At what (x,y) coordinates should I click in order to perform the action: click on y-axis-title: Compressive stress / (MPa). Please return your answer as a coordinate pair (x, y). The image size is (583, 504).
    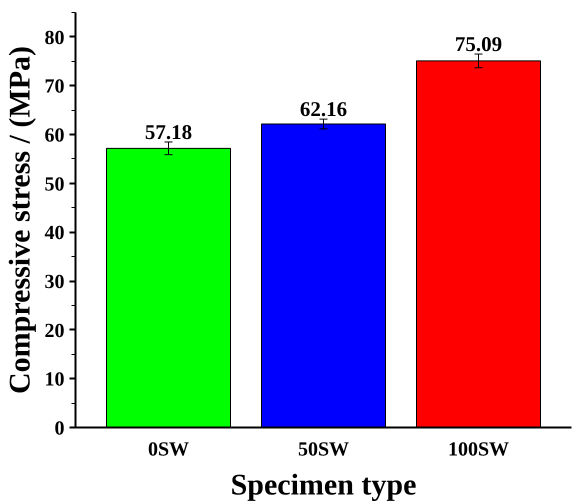
    Looking at the image, I should click on (20, 220).